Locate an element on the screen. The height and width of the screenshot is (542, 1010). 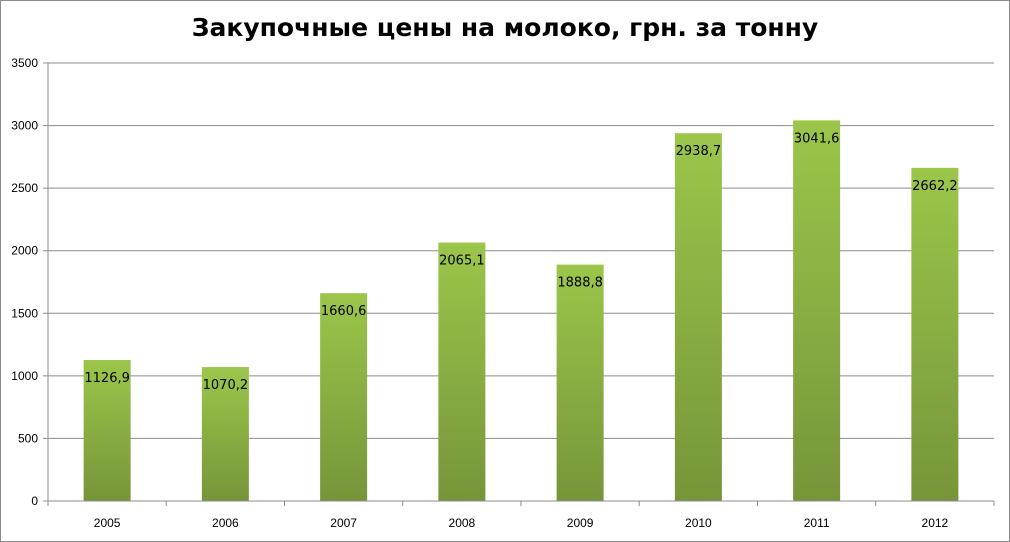
data-label: 1888,8 is located at coordinates (580, 283).